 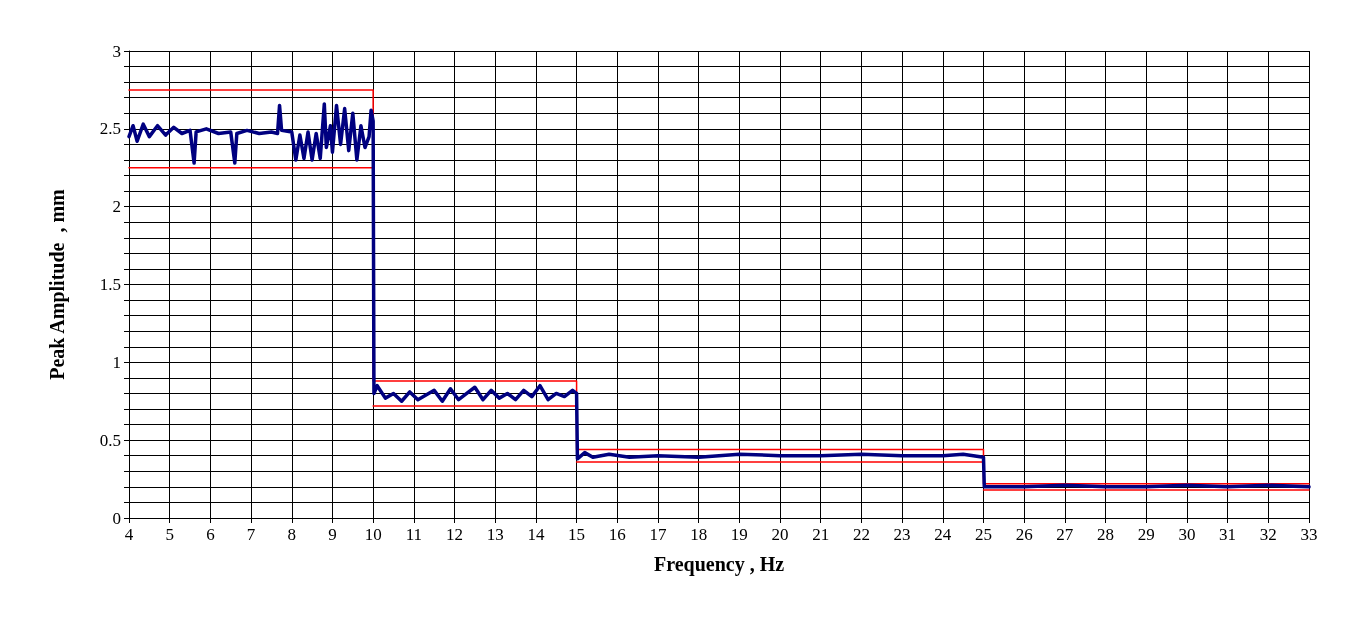 I want to click on x-tick-label: 13, so click(x=495, y=534).